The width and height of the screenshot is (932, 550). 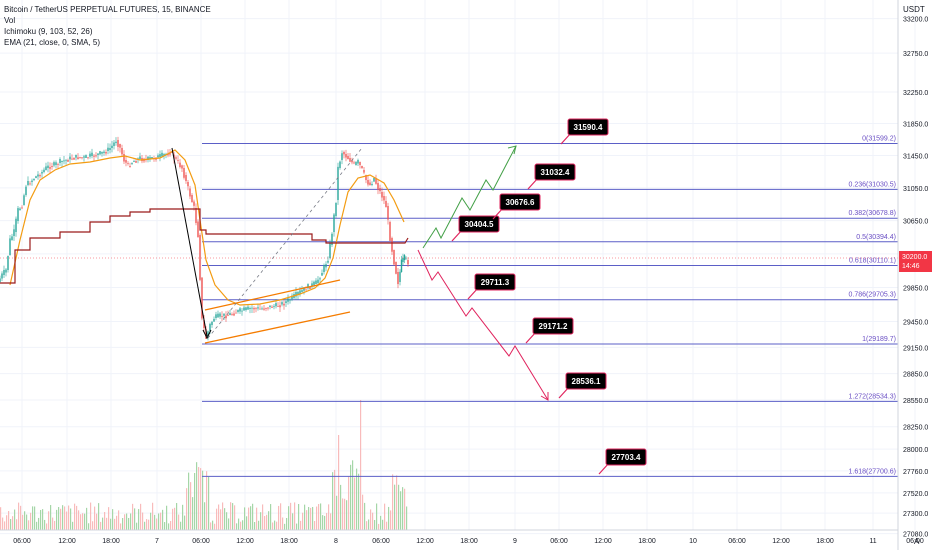 I want to click on trend-dashed-line, so click(x=285, y=243).